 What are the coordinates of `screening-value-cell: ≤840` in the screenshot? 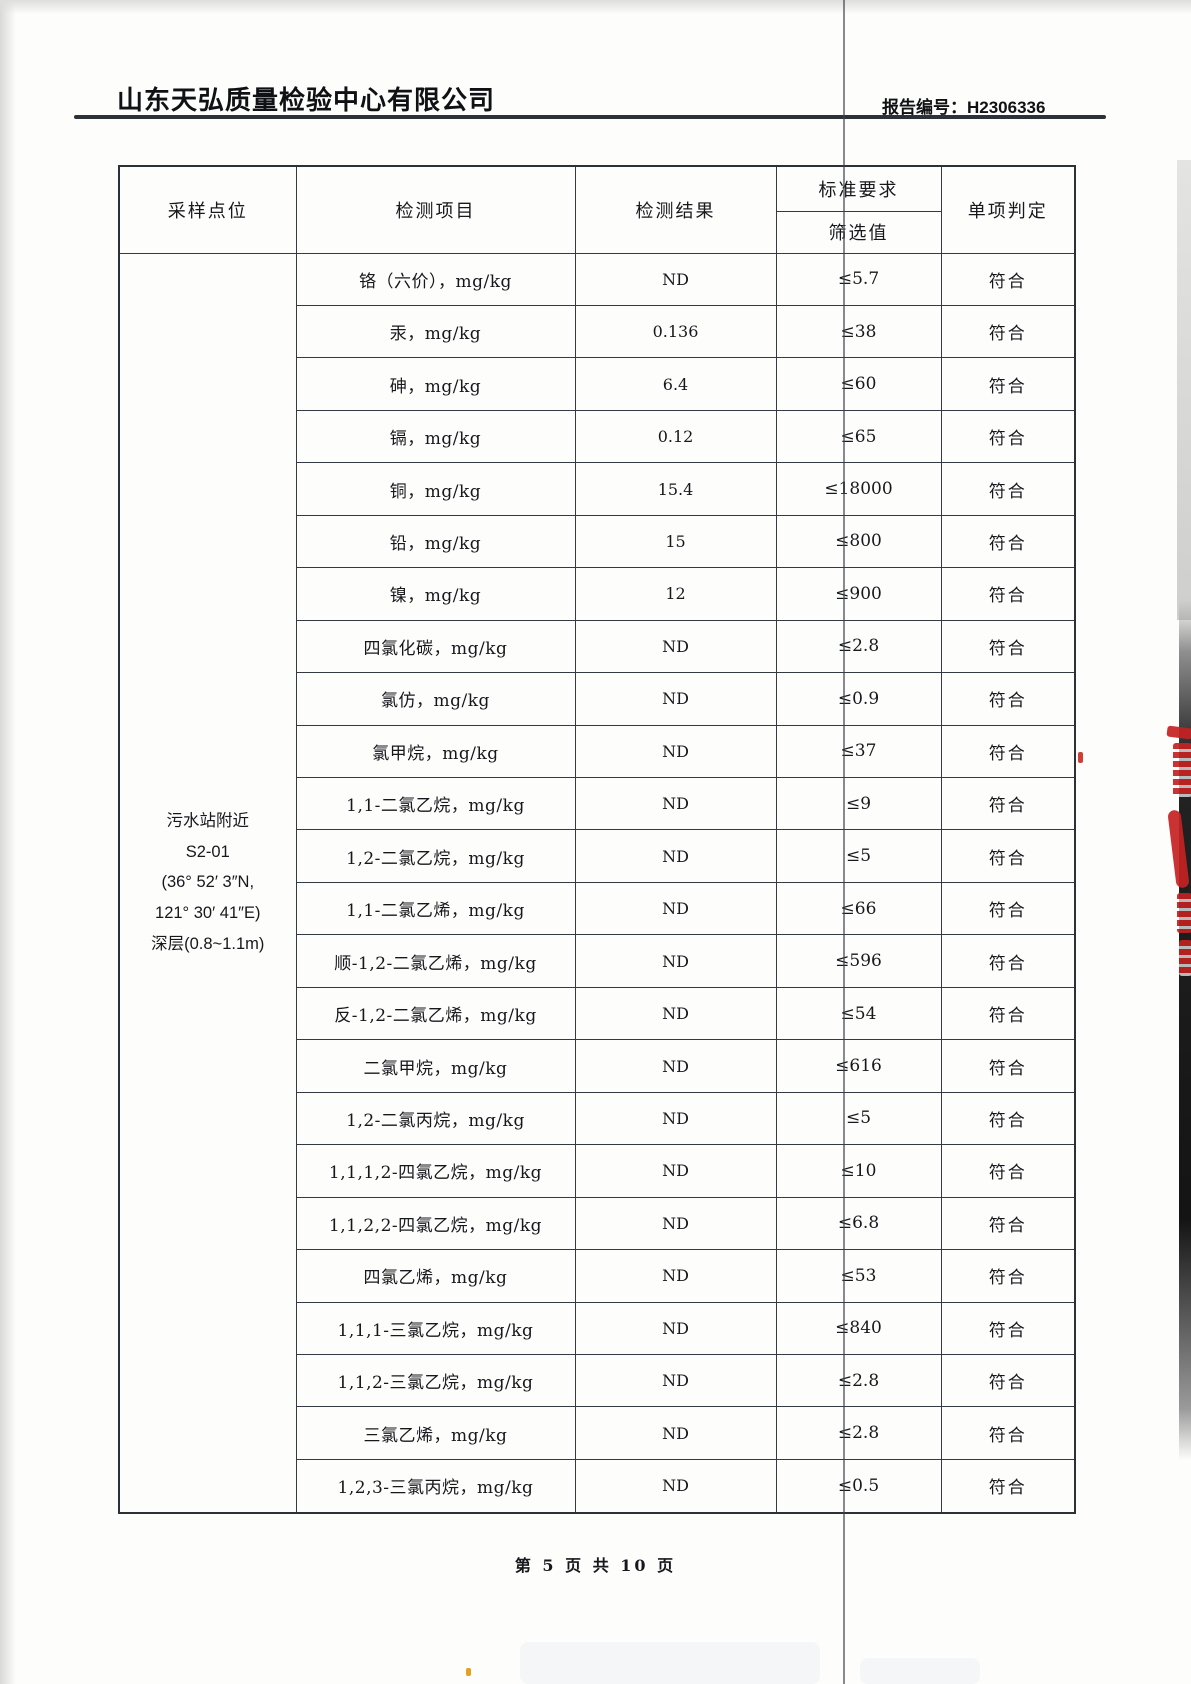 It's located at (858, 1328).